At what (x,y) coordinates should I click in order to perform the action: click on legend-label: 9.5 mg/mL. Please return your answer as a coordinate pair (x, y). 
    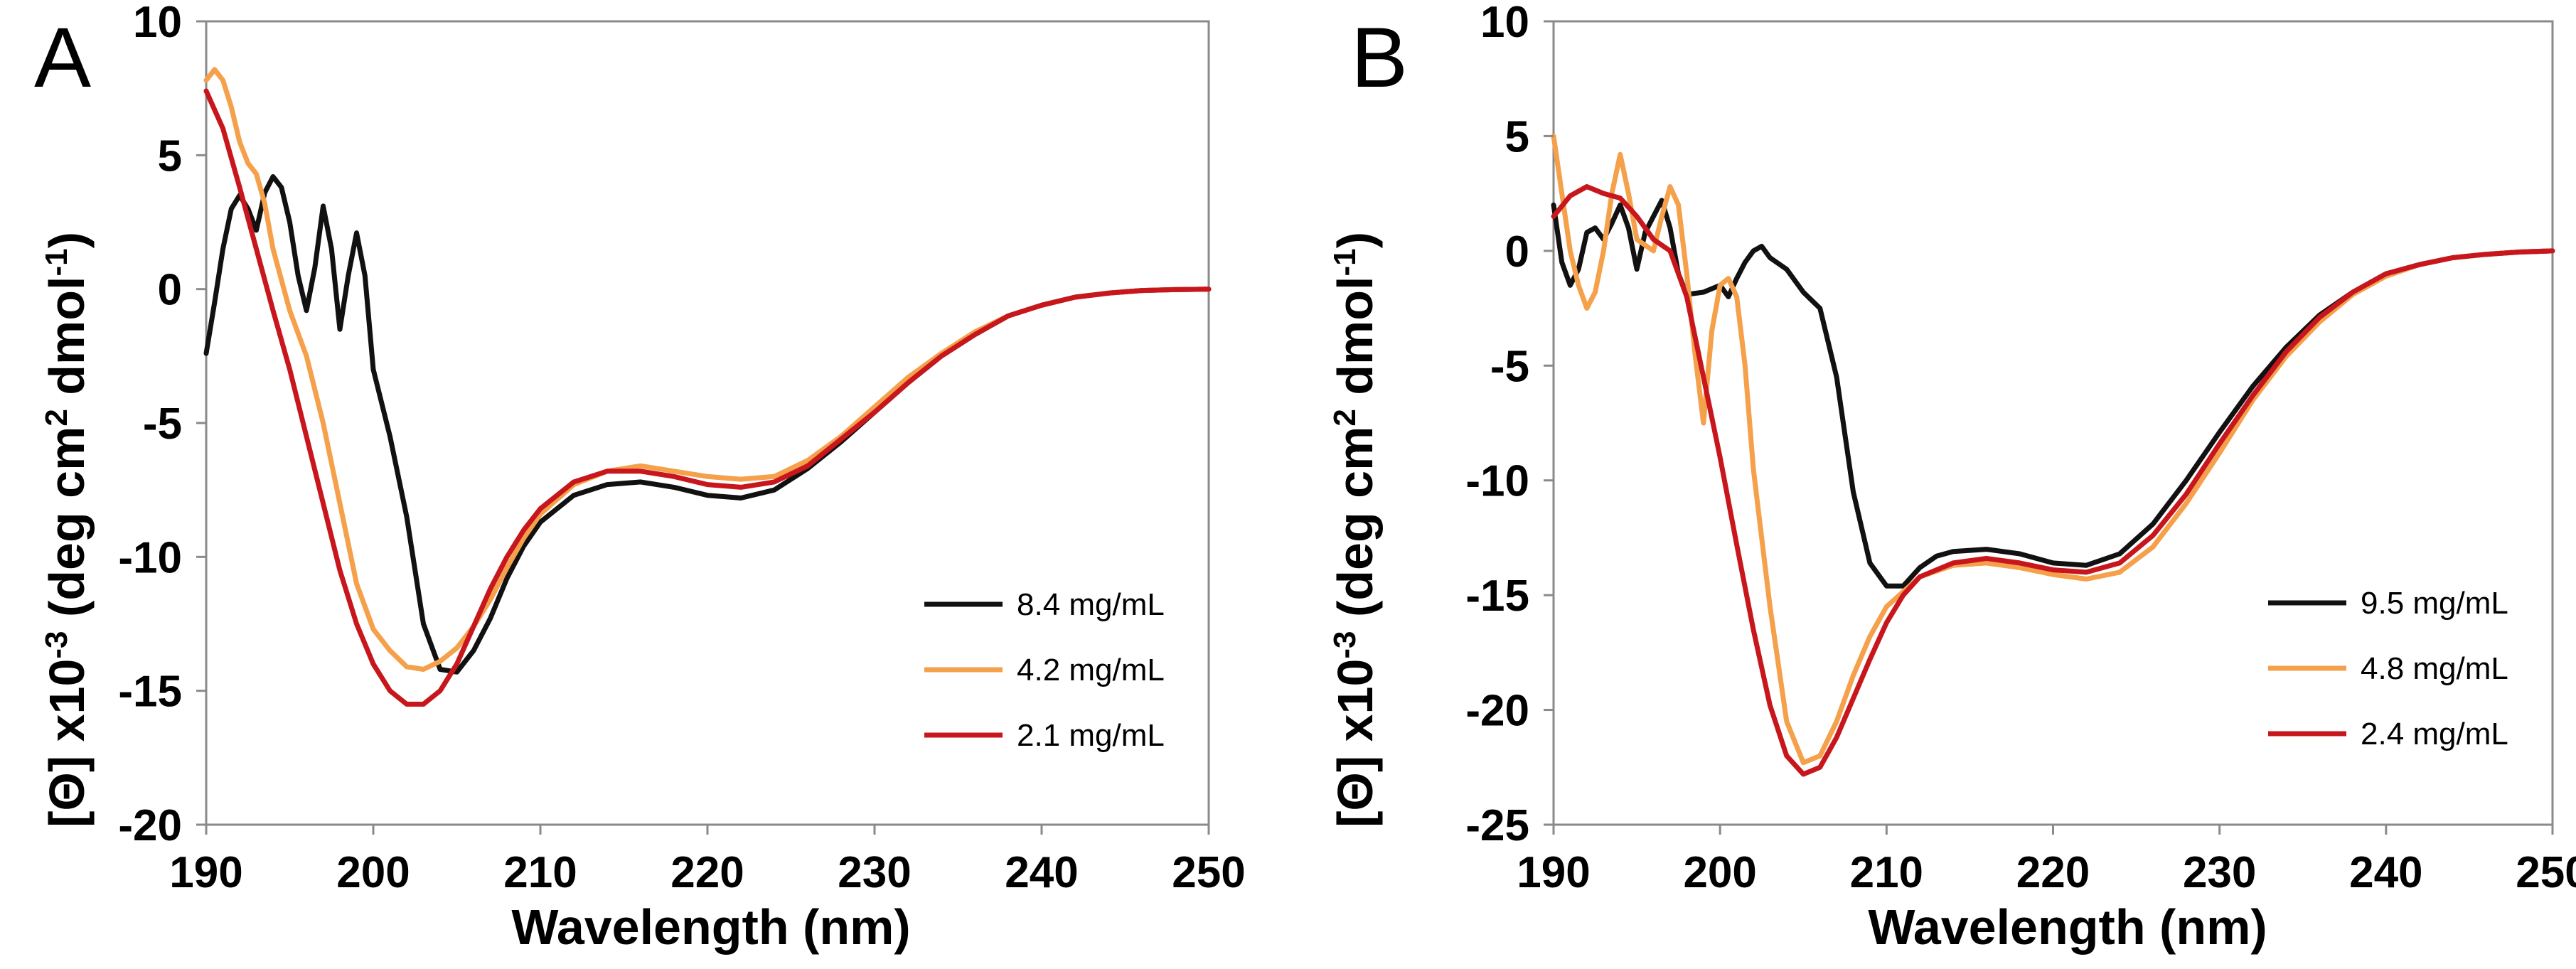
    Looking at the image, I should click on (2434, 603).